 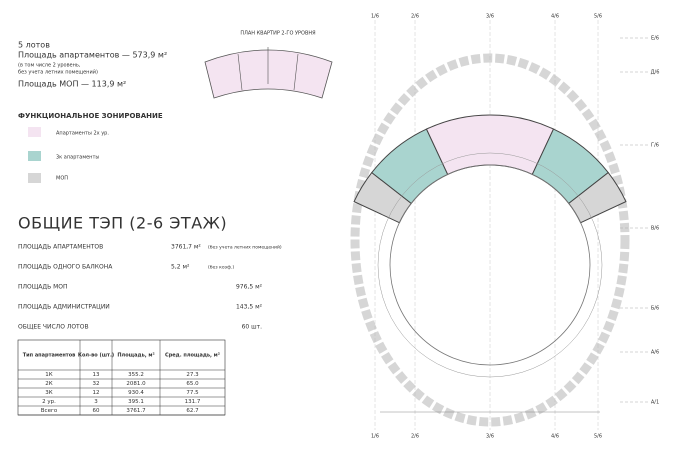 What do you see at coordinates (490, 145) in the screenshot?
I see `zone-2level` at bounding box center [490, 145].